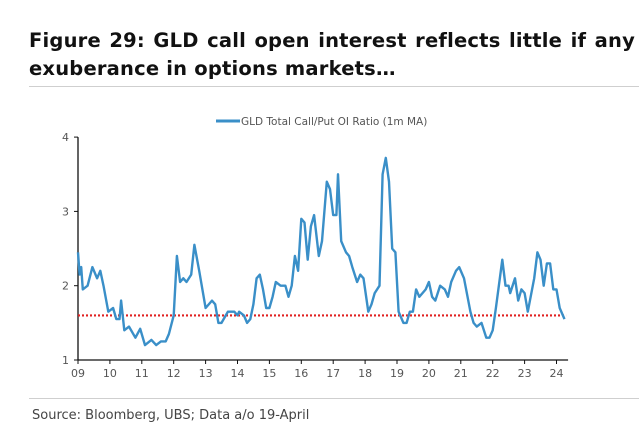  I want to click on y-tick-label: 3, so click(65, 211).